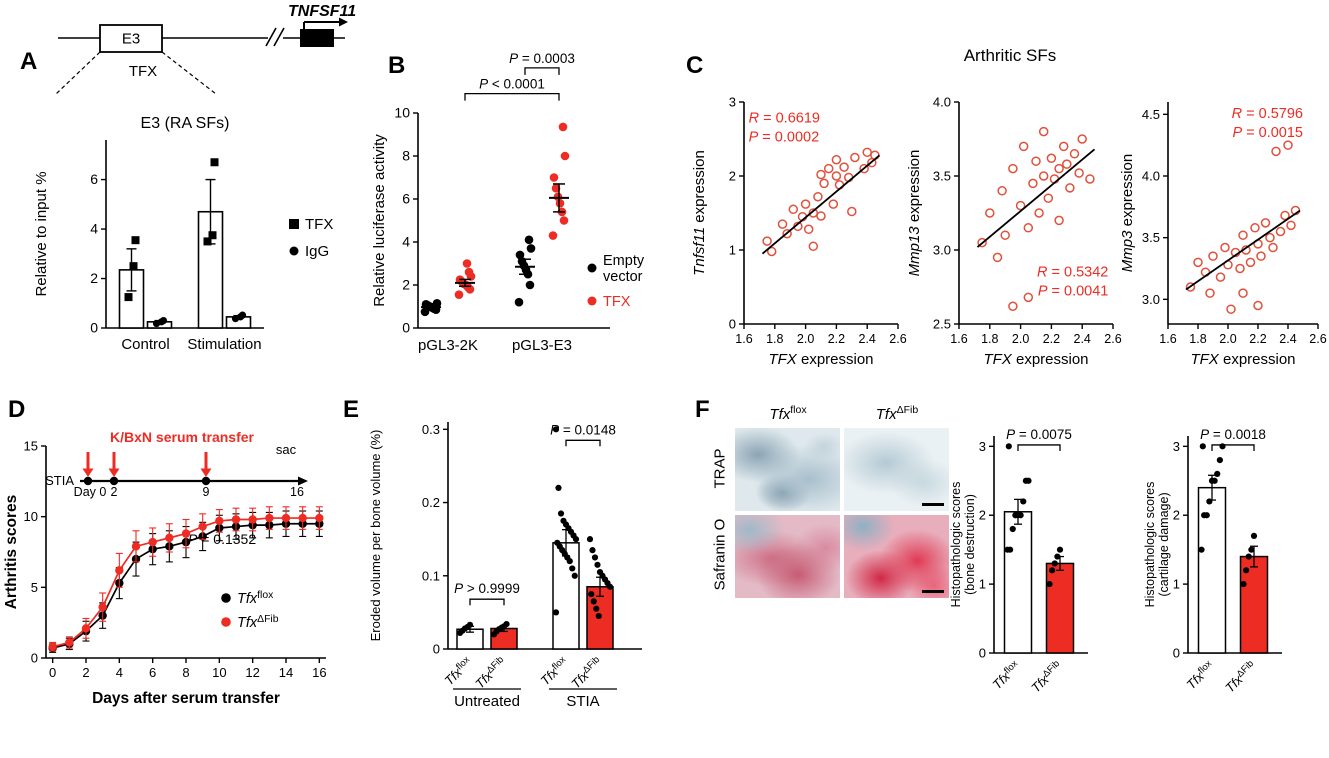  I want to click on f-row-label-trap: TRAP, so click(720, 468).